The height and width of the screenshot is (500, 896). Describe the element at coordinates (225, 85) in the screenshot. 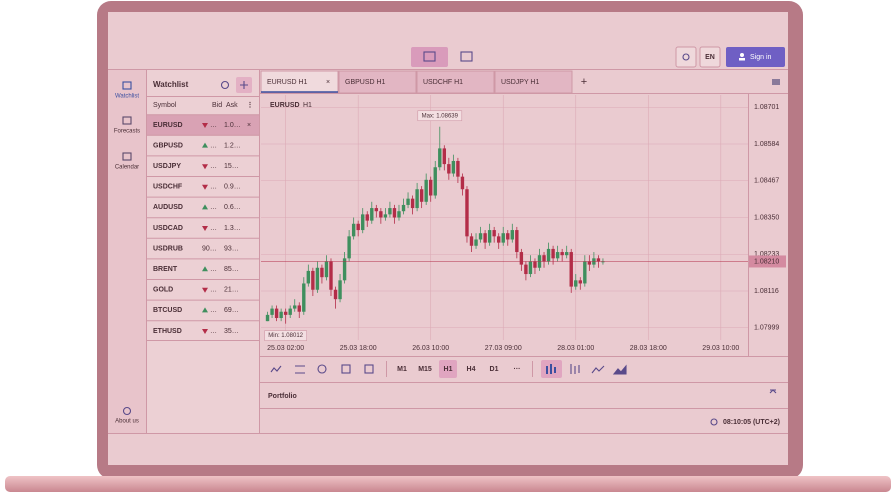

I see `info-button` at that location.